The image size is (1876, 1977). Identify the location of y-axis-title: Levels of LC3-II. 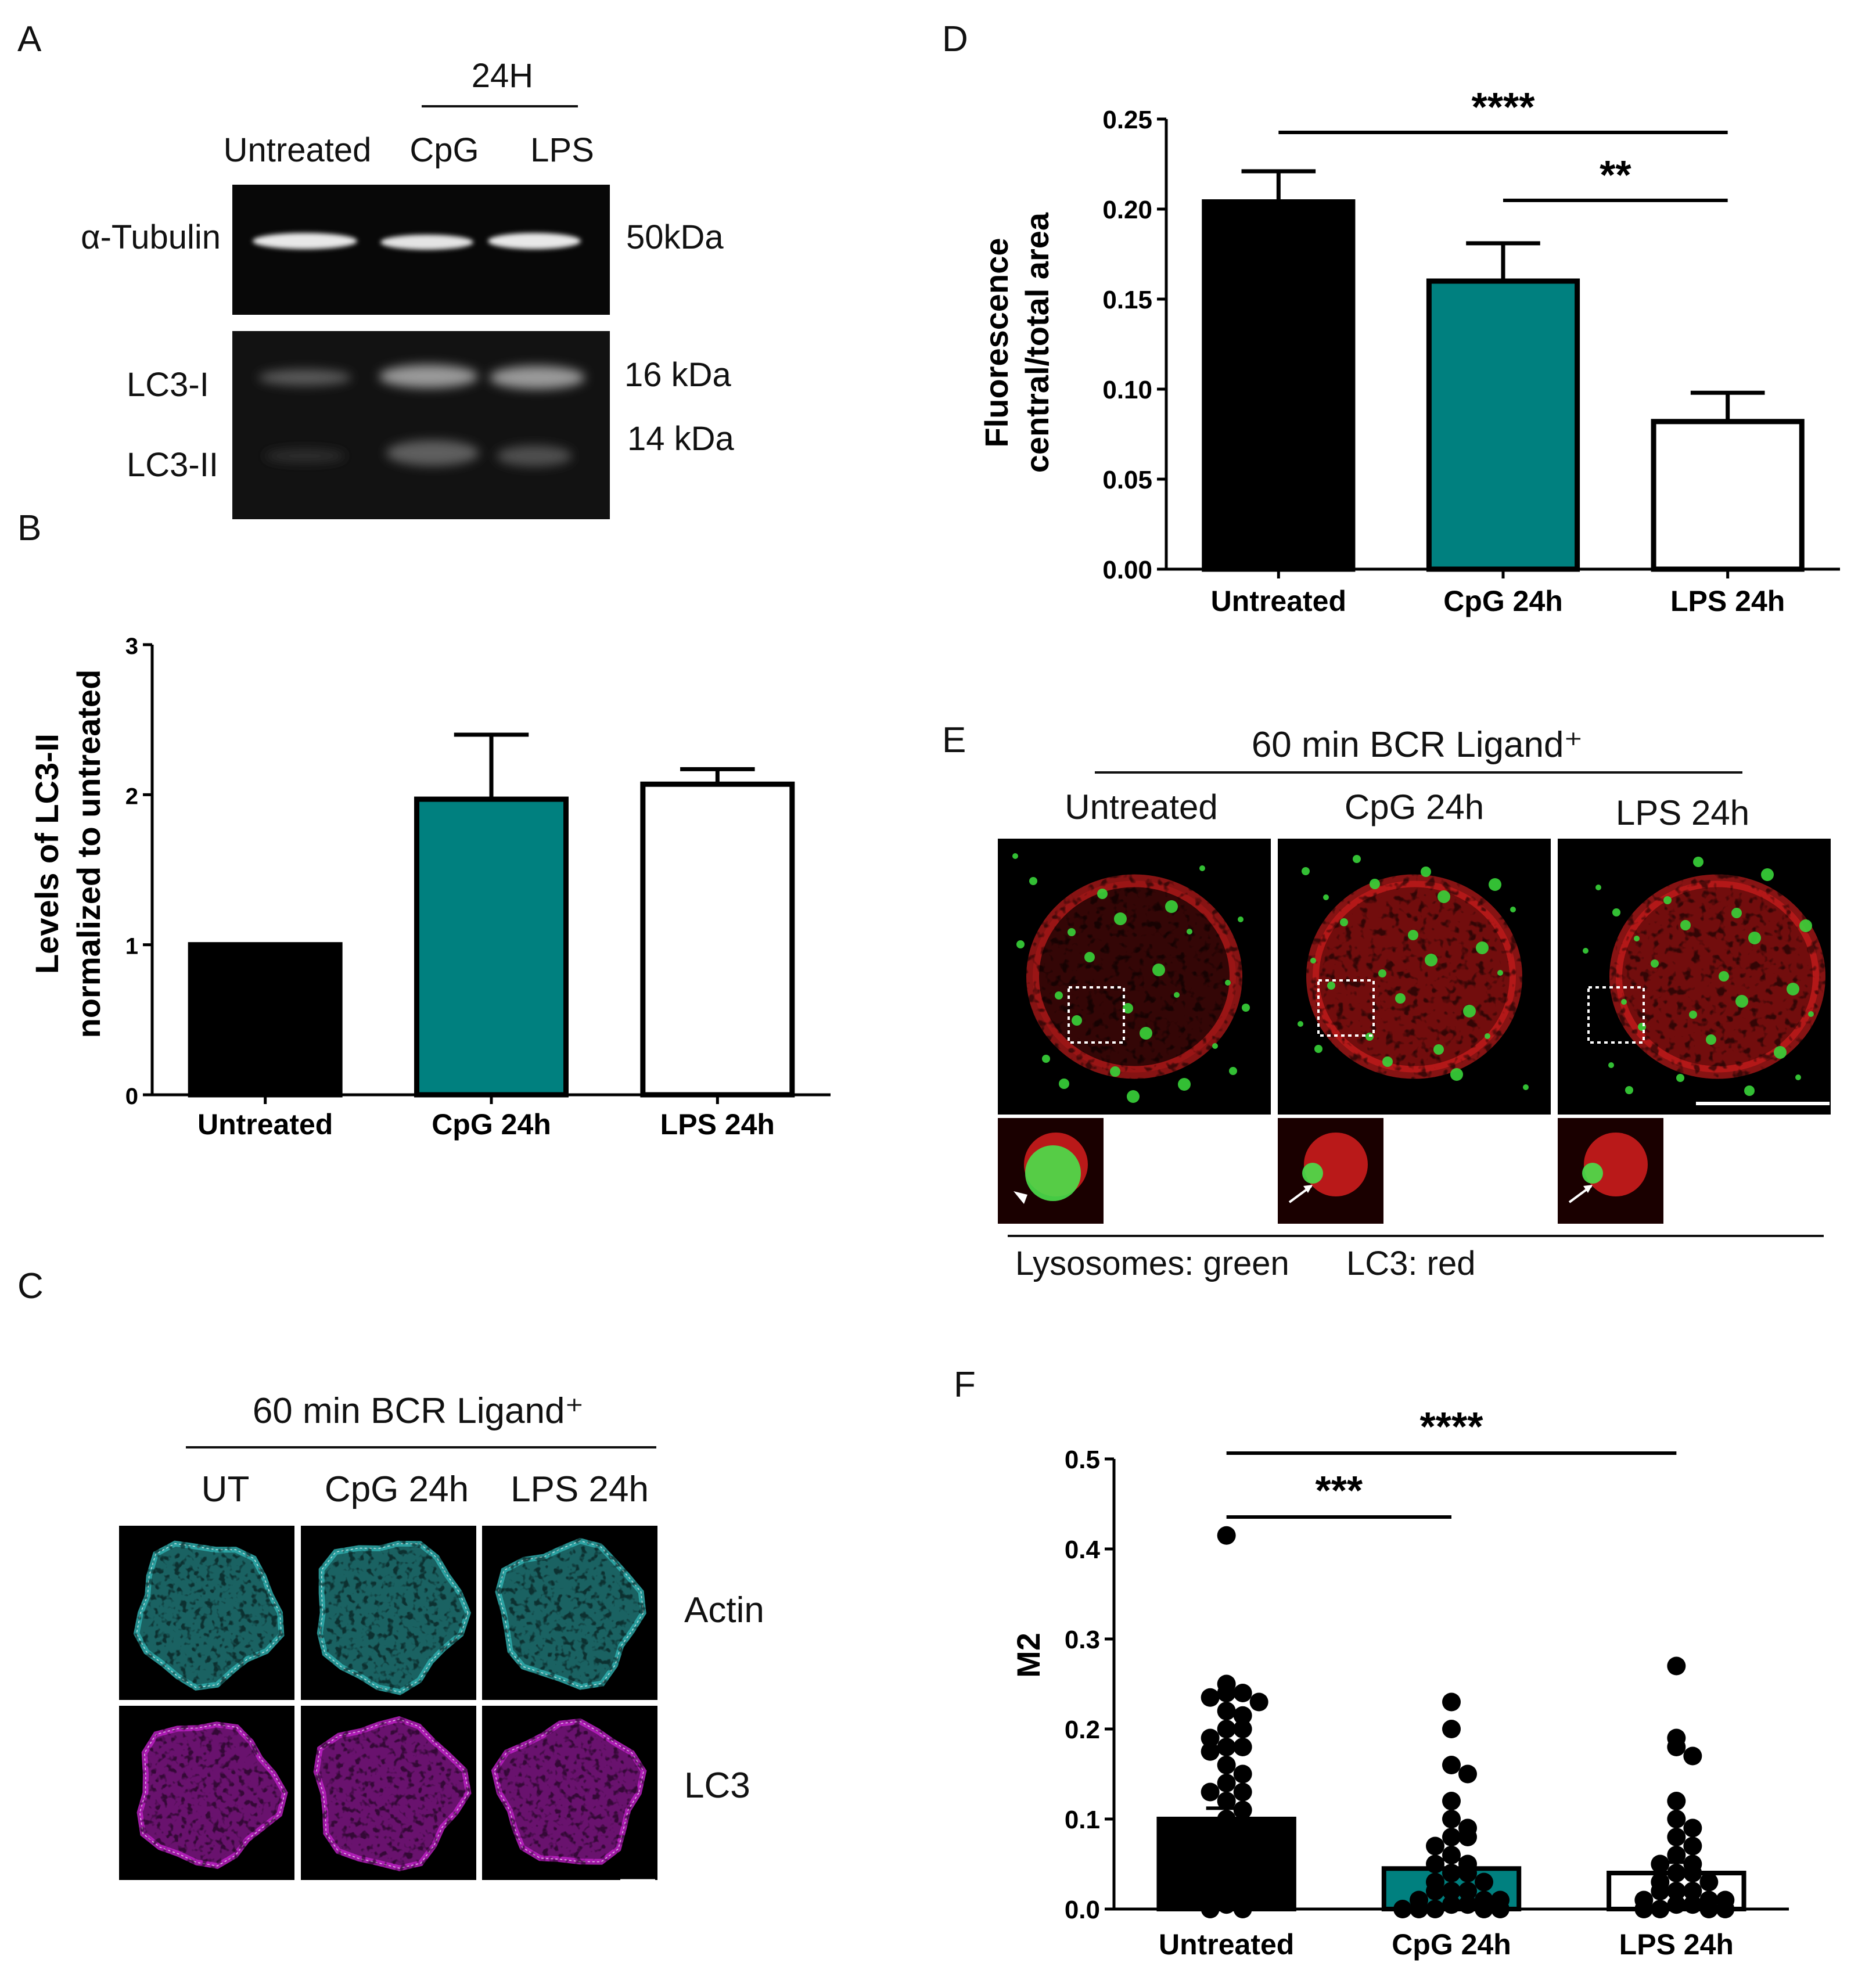
(47, 854).